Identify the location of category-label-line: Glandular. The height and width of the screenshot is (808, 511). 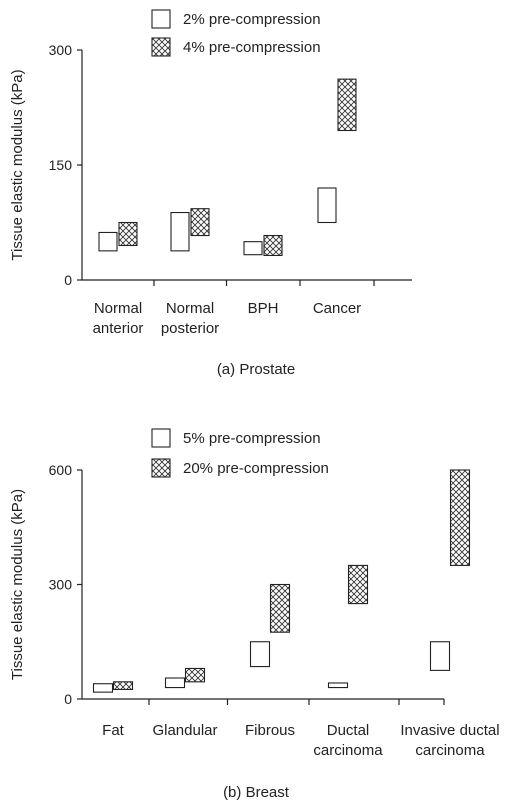
(184, 730).